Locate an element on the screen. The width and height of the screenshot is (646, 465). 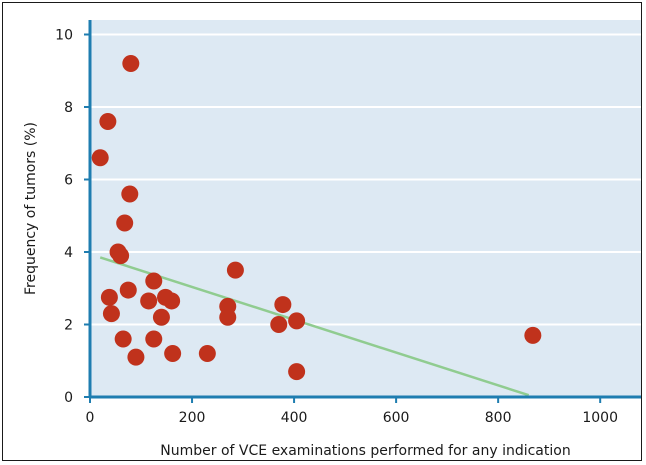
y-tick-label: 4 is located at coordinates (68, 253).